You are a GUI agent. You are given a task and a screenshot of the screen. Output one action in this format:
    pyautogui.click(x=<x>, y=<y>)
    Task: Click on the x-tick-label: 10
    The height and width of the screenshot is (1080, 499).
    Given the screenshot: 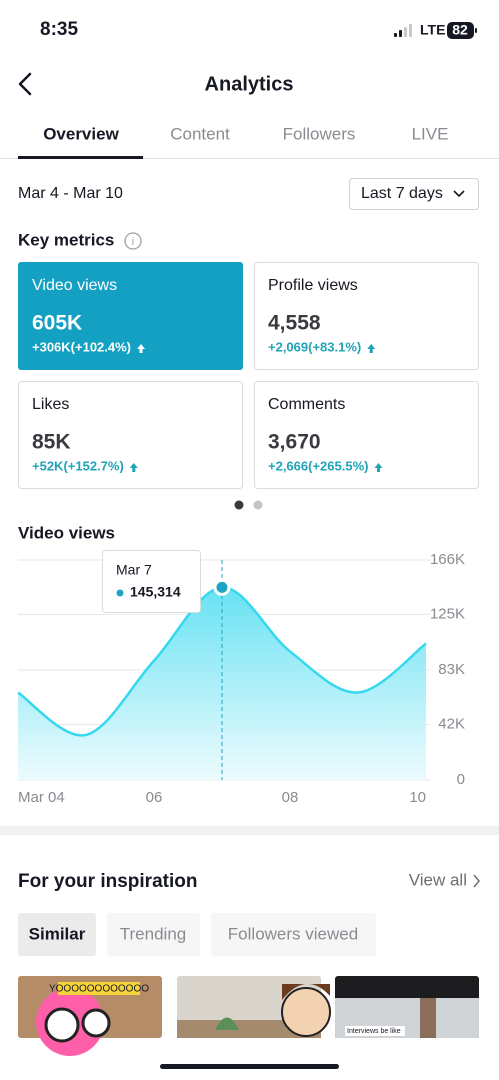 What is the action you would take?
    pyautogui.click(x=417, y=797)
    